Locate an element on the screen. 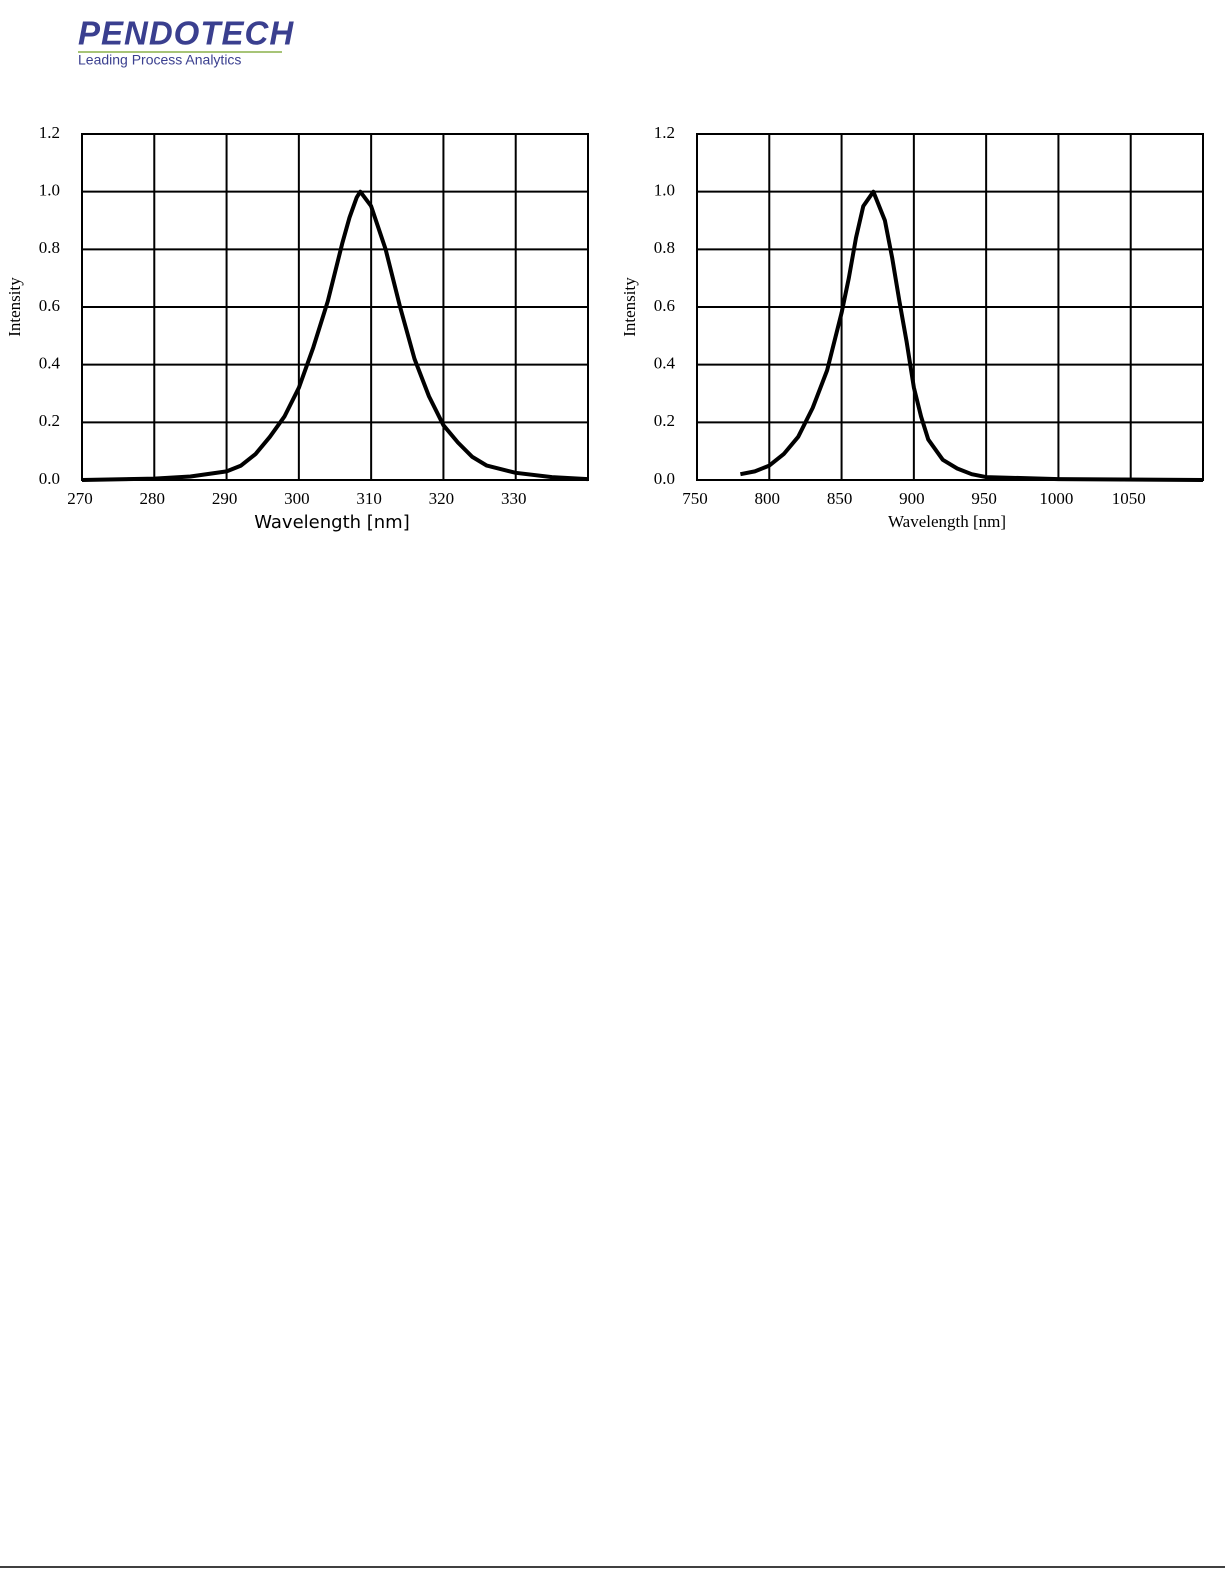 The height and width of the screenshot is (1590, 1225). x-tick-label: 280 is located at coordinates (153, 498).